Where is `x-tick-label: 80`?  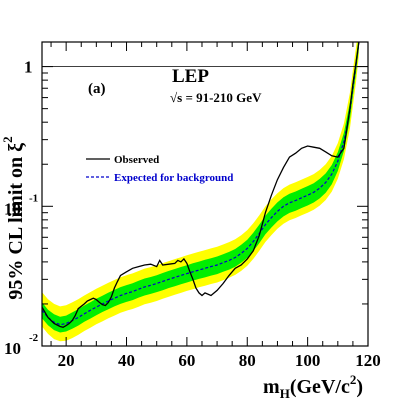 x-tick-label: 80 is located at coordinates (247, 360).